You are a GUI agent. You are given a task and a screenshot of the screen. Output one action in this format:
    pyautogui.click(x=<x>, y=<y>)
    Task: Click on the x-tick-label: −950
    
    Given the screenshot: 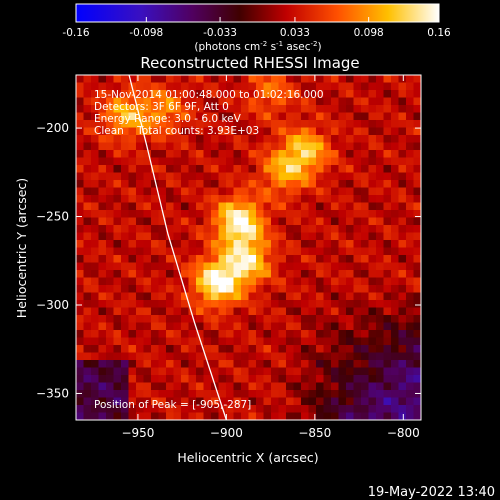 What is the action you would take?
    pyautogui.click(x=137, y=433)
    